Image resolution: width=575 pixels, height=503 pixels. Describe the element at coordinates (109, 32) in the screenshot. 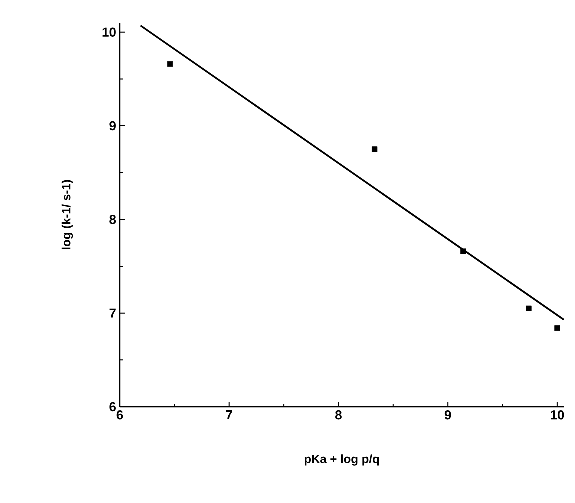

I see `y-tick-label: 10` at that location.